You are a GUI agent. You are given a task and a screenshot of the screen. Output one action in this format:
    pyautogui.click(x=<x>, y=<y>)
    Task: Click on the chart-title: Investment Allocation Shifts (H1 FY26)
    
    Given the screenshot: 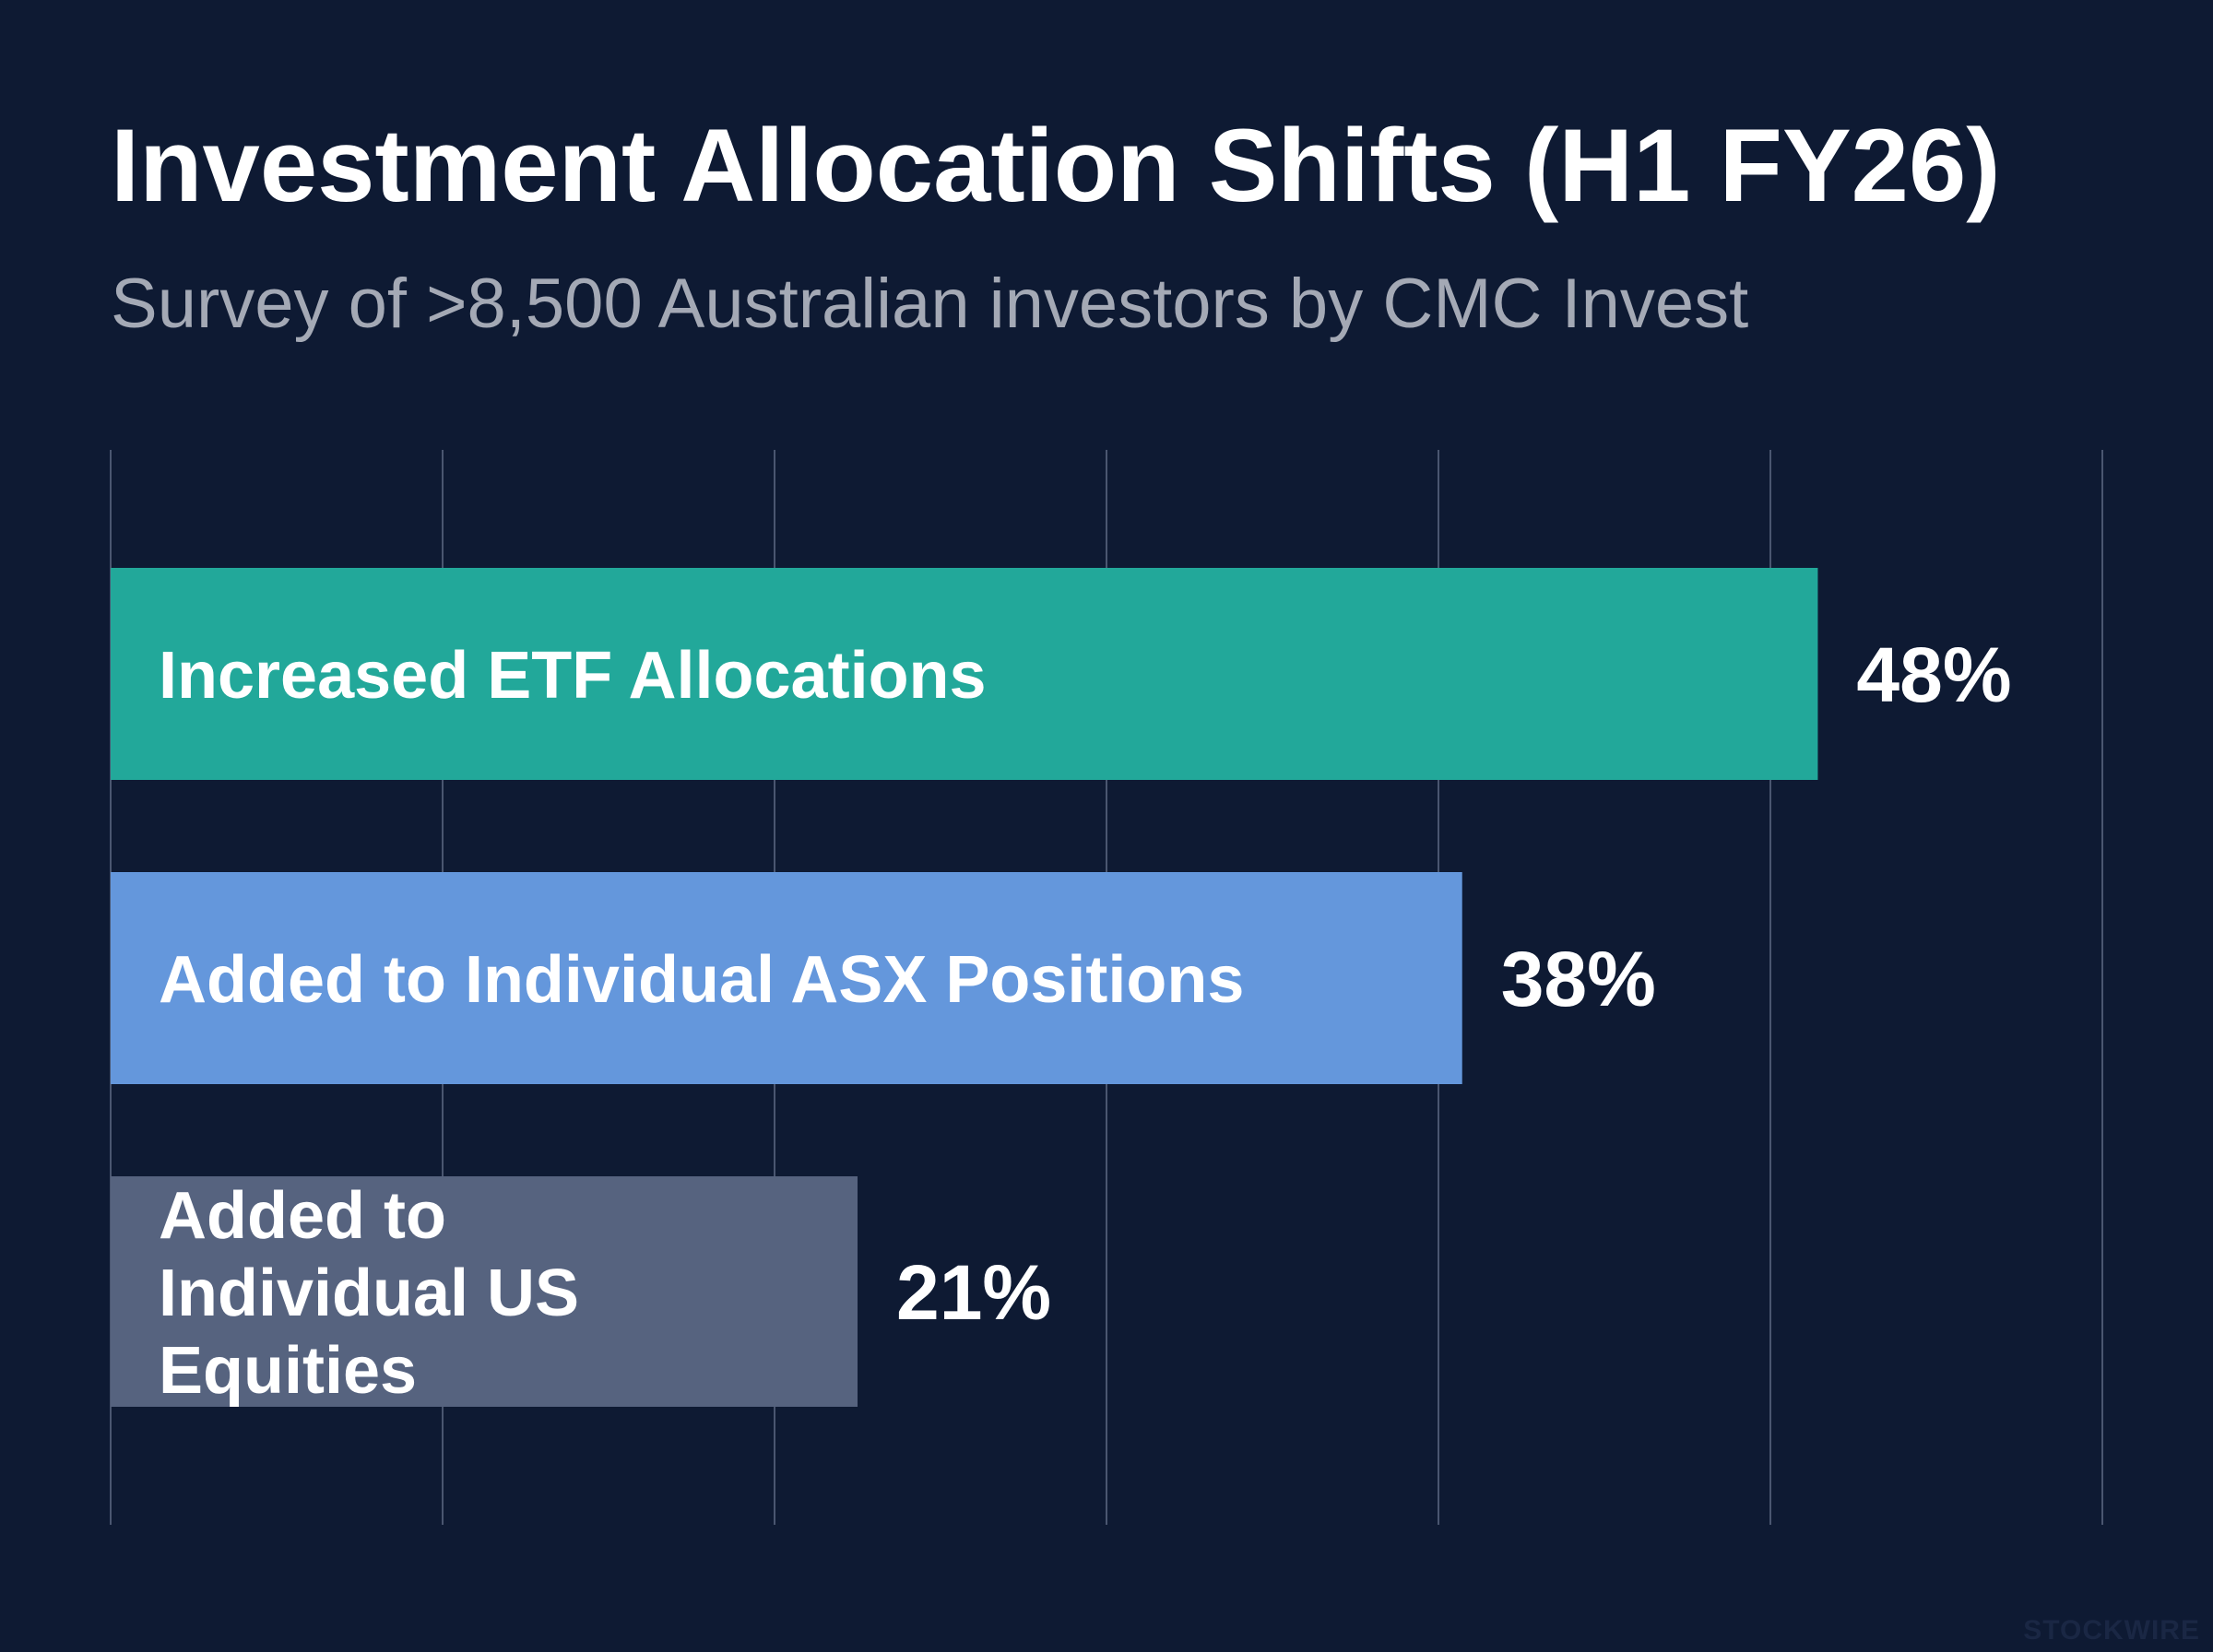 What is the action you would take?
    pyautogui.click(x=1056, y=165)
    